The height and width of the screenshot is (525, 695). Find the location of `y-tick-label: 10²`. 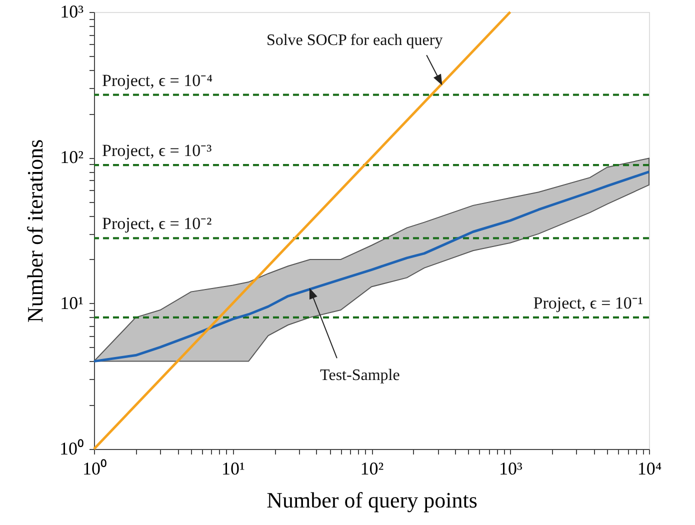

y-tick-label: 10² is located at coordinates (72, 157).